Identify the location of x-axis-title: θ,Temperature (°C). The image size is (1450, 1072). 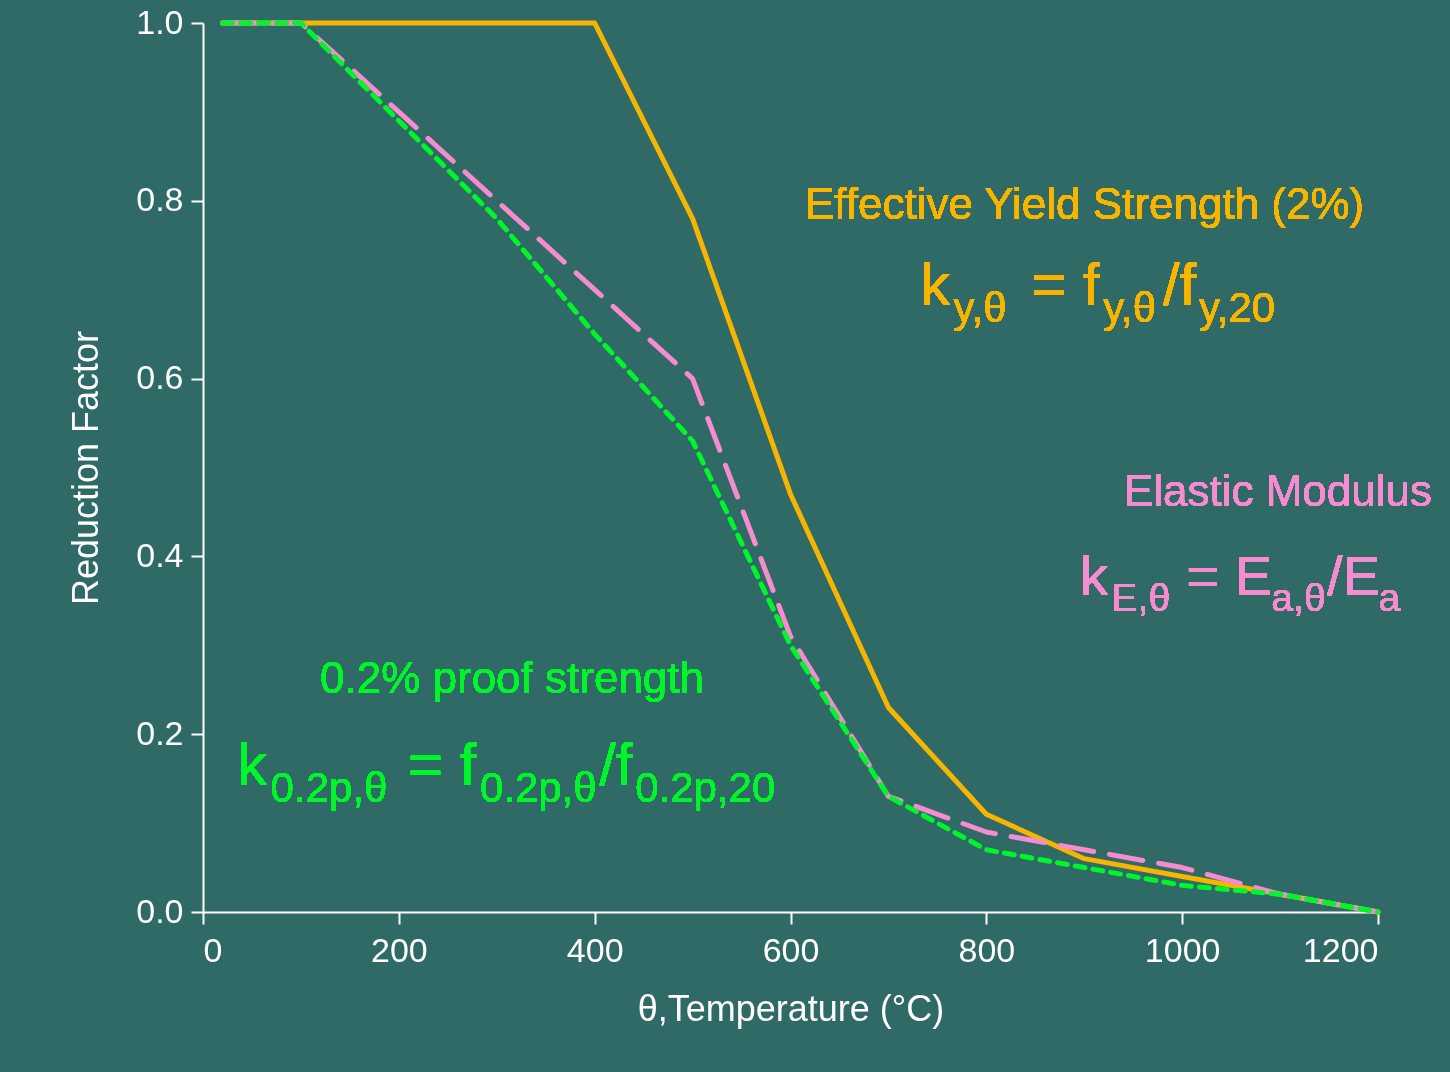
(791, 1008).